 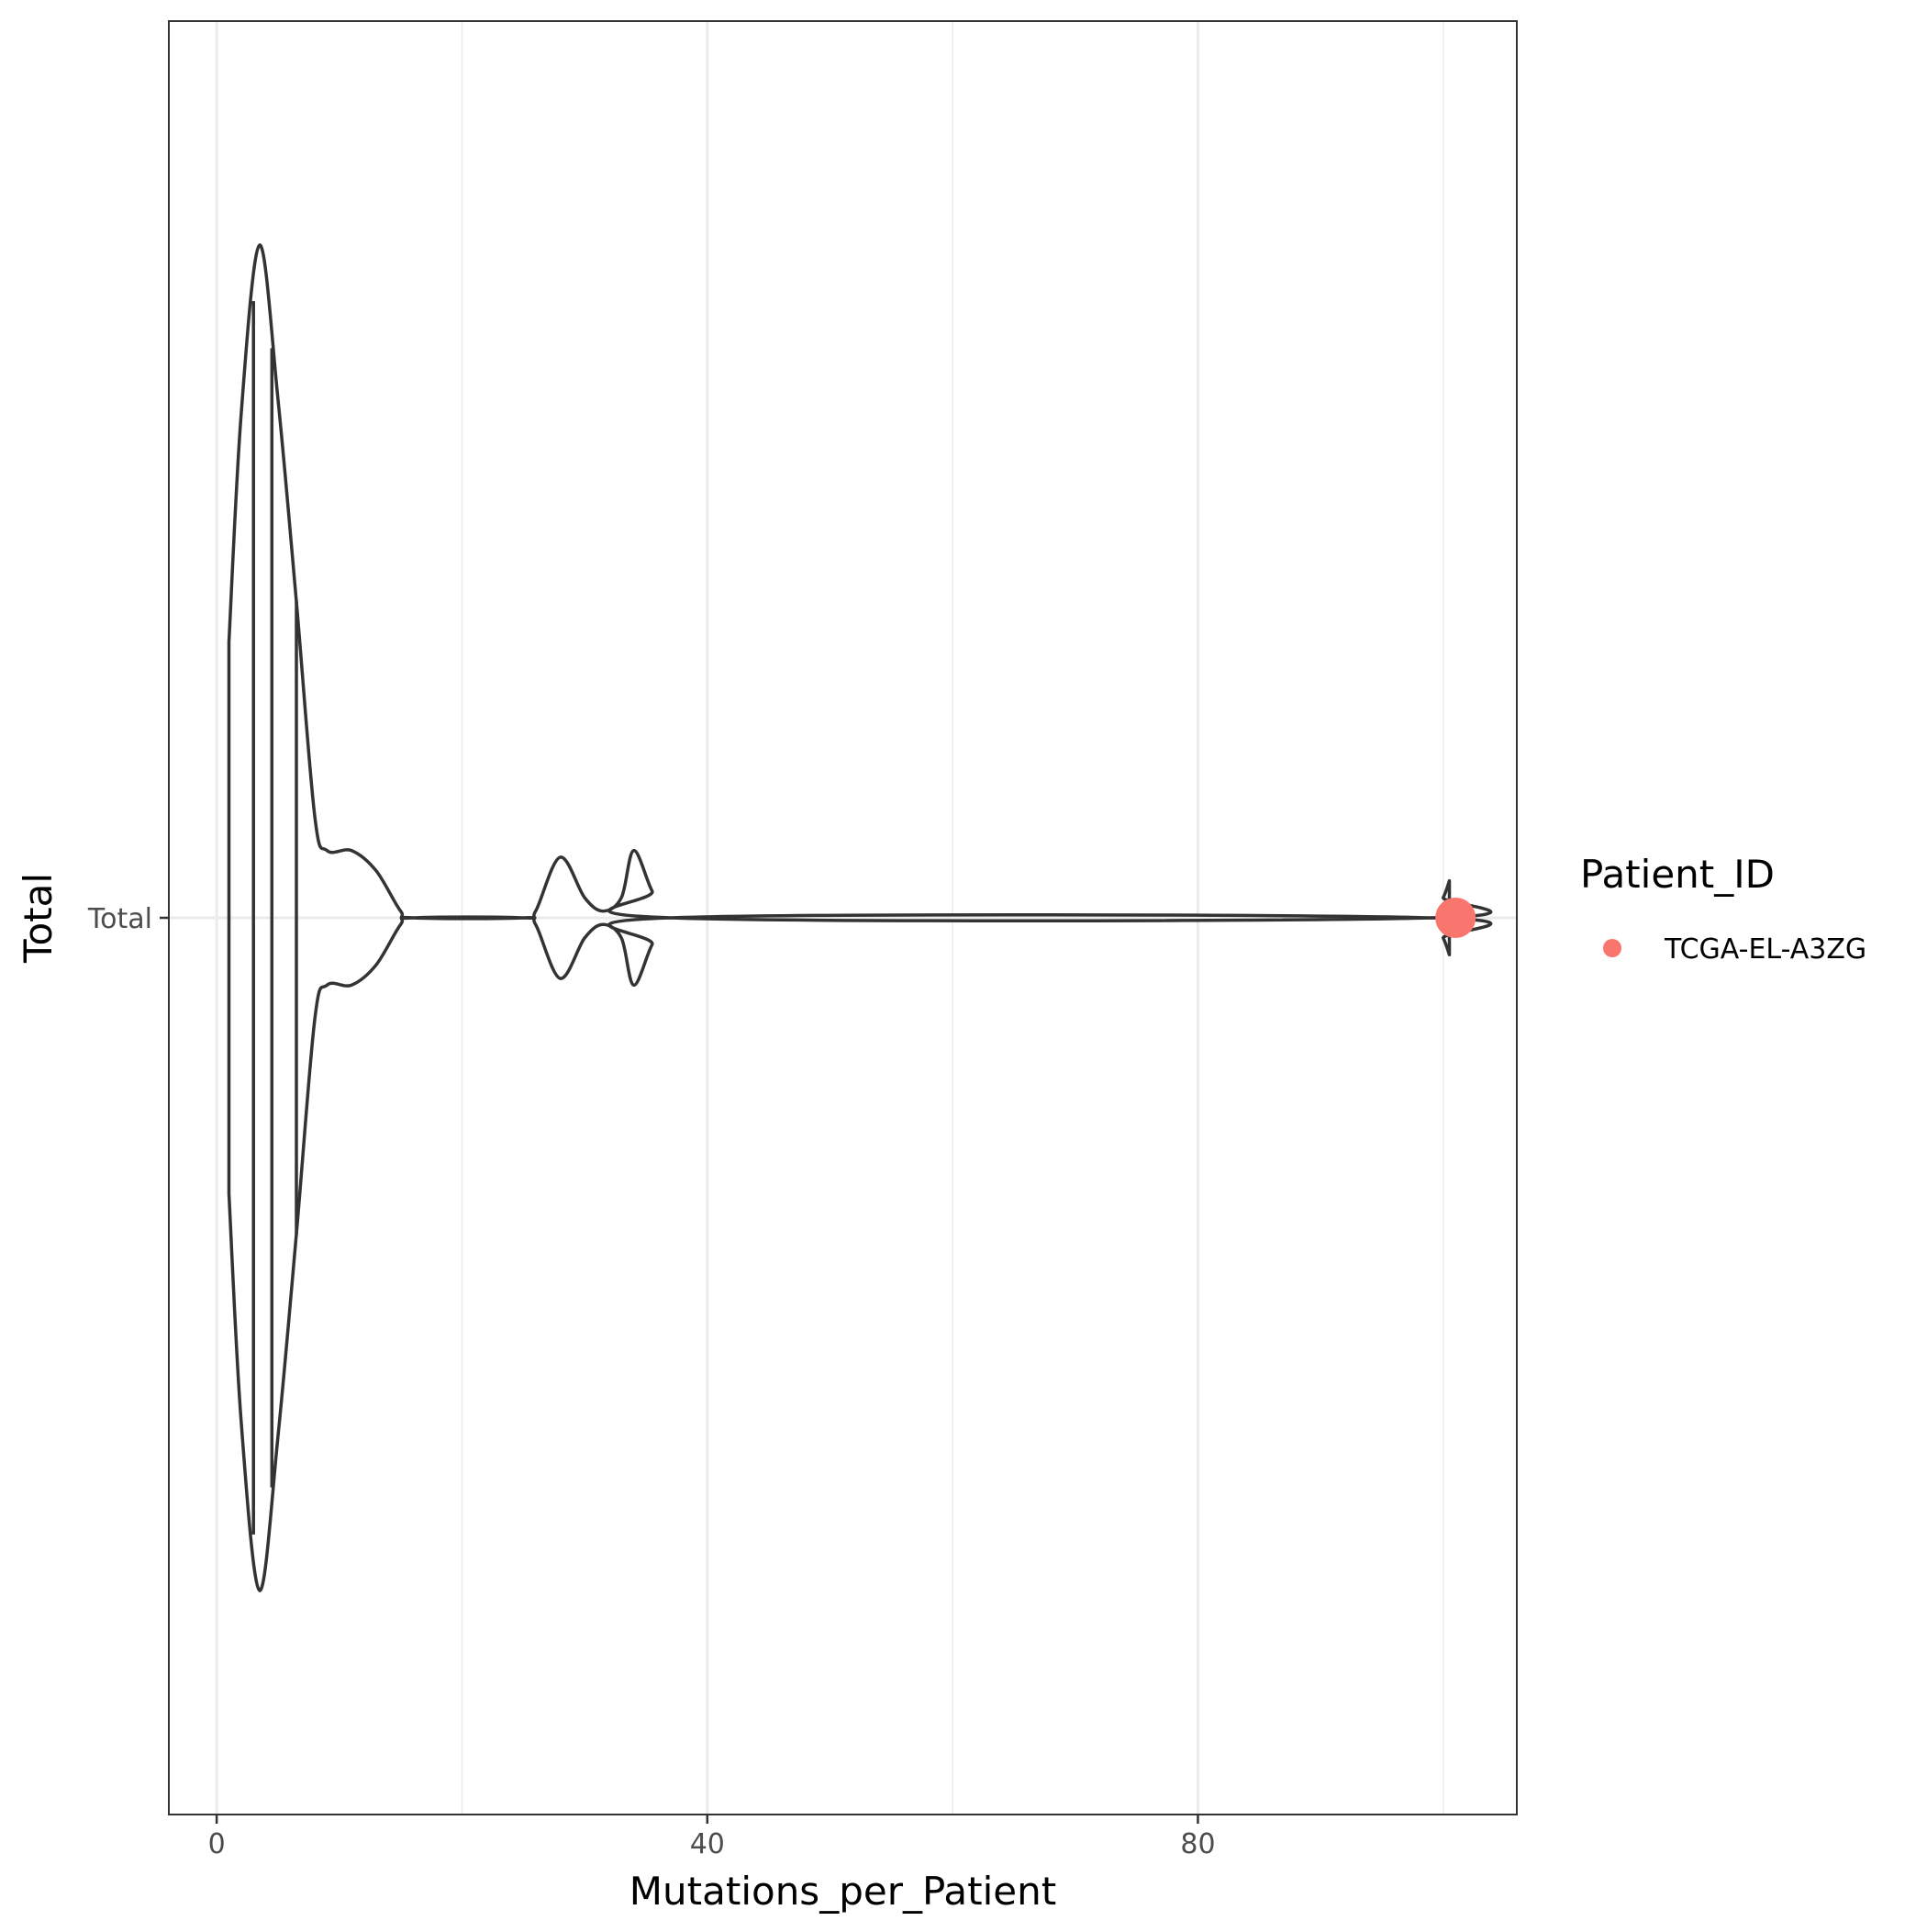 I want to click on x-tick-label: 0, so click(x=217, y=1844).